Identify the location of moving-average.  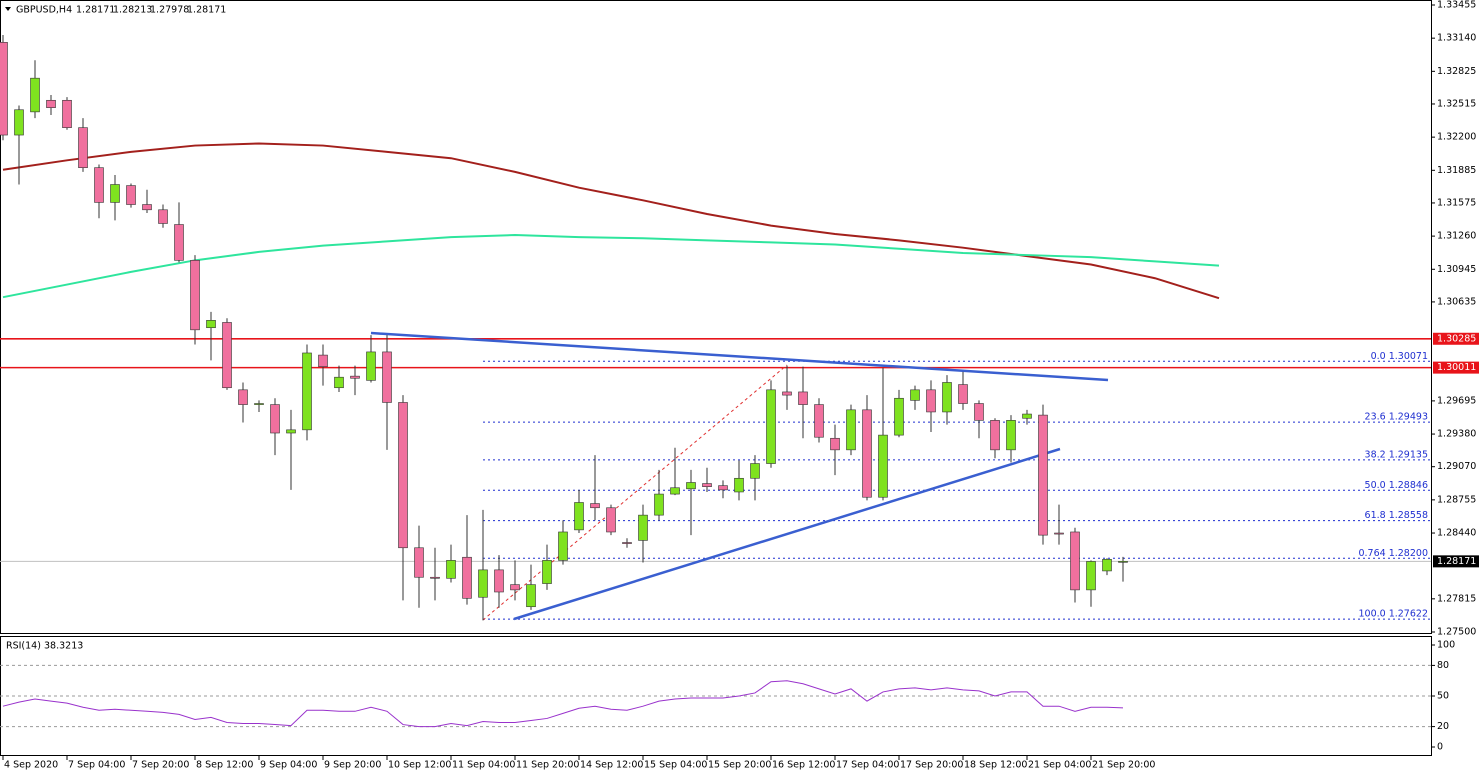
(611, 266).